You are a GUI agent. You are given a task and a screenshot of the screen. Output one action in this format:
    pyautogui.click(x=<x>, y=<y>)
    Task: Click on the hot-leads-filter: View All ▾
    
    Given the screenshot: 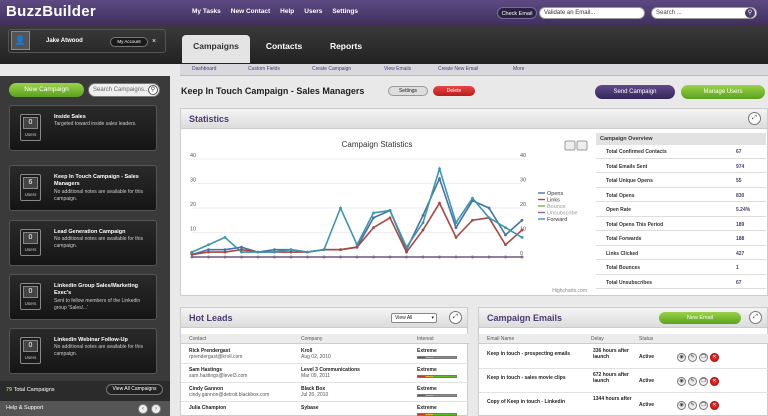 What is the action you would take?
    pyautogui.click(x=414, y=318)
    